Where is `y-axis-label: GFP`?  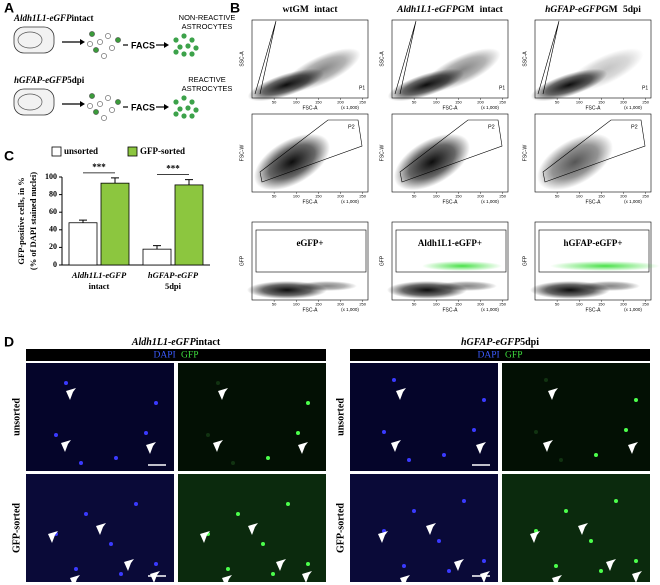 y-axis-label: GFP is located at coordinates (382, 260).